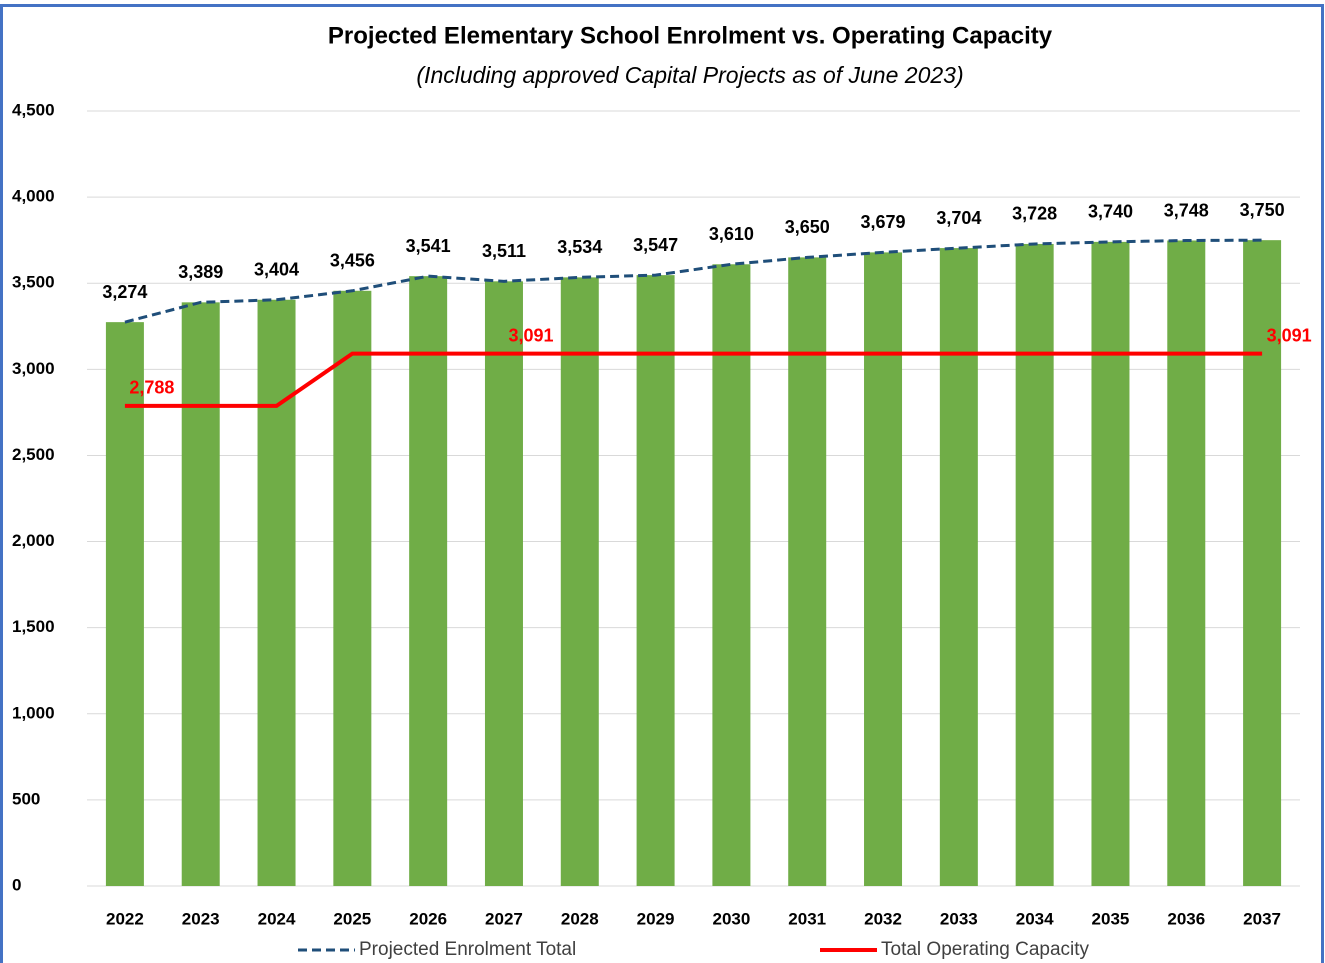 This screenshot has height=963, width=1325. Describe the element at coordinates (151, 388) in the screenshot. I see `data-label: 2,788` at that location.